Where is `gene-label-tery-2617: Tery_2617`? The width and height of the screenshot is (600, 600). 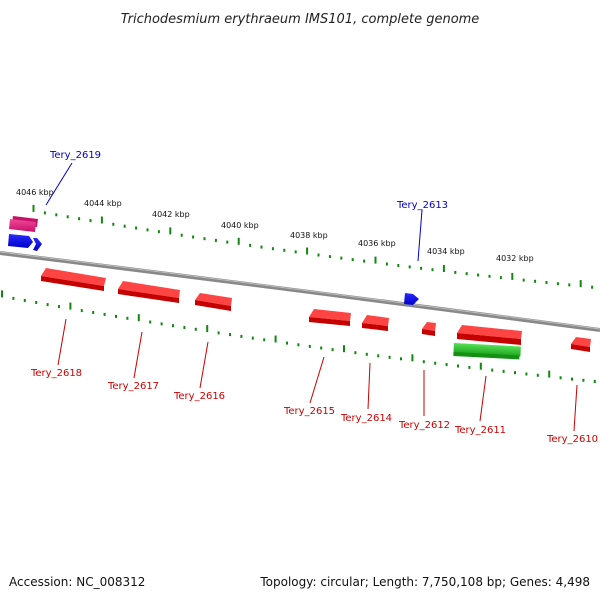 gene-label-tery-2617: Tery_2617 is located at coordinates (133, 386).